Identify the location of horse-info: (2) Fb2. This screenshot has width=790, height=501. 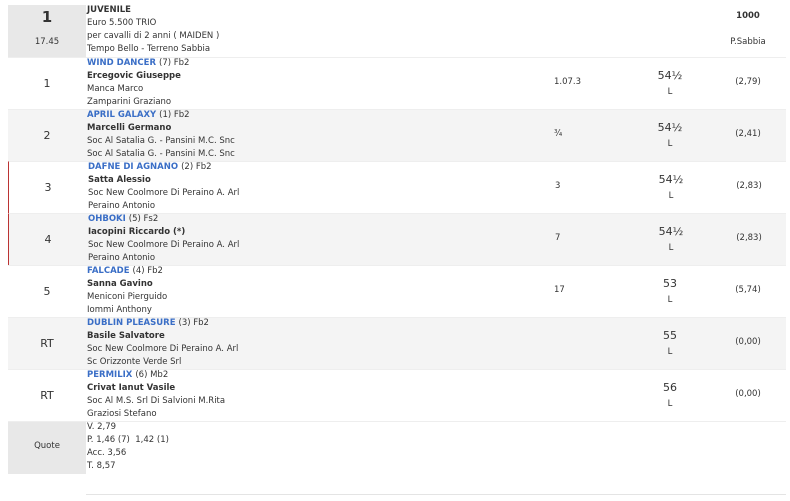
(196, 167).